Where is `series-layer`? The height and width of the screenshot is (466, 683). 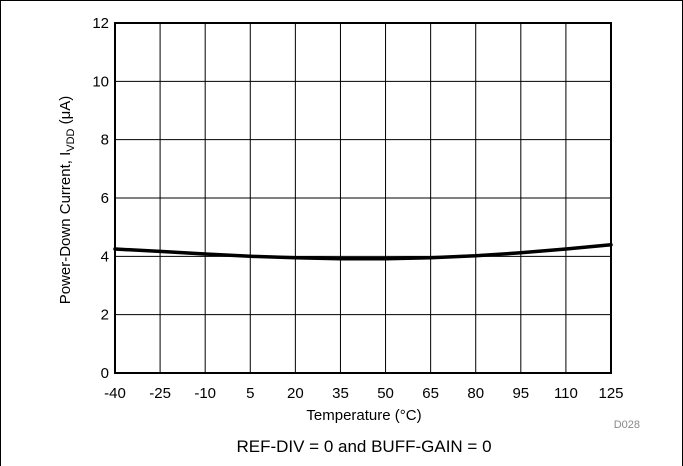 series-layer is located at coordinates (363, 251).